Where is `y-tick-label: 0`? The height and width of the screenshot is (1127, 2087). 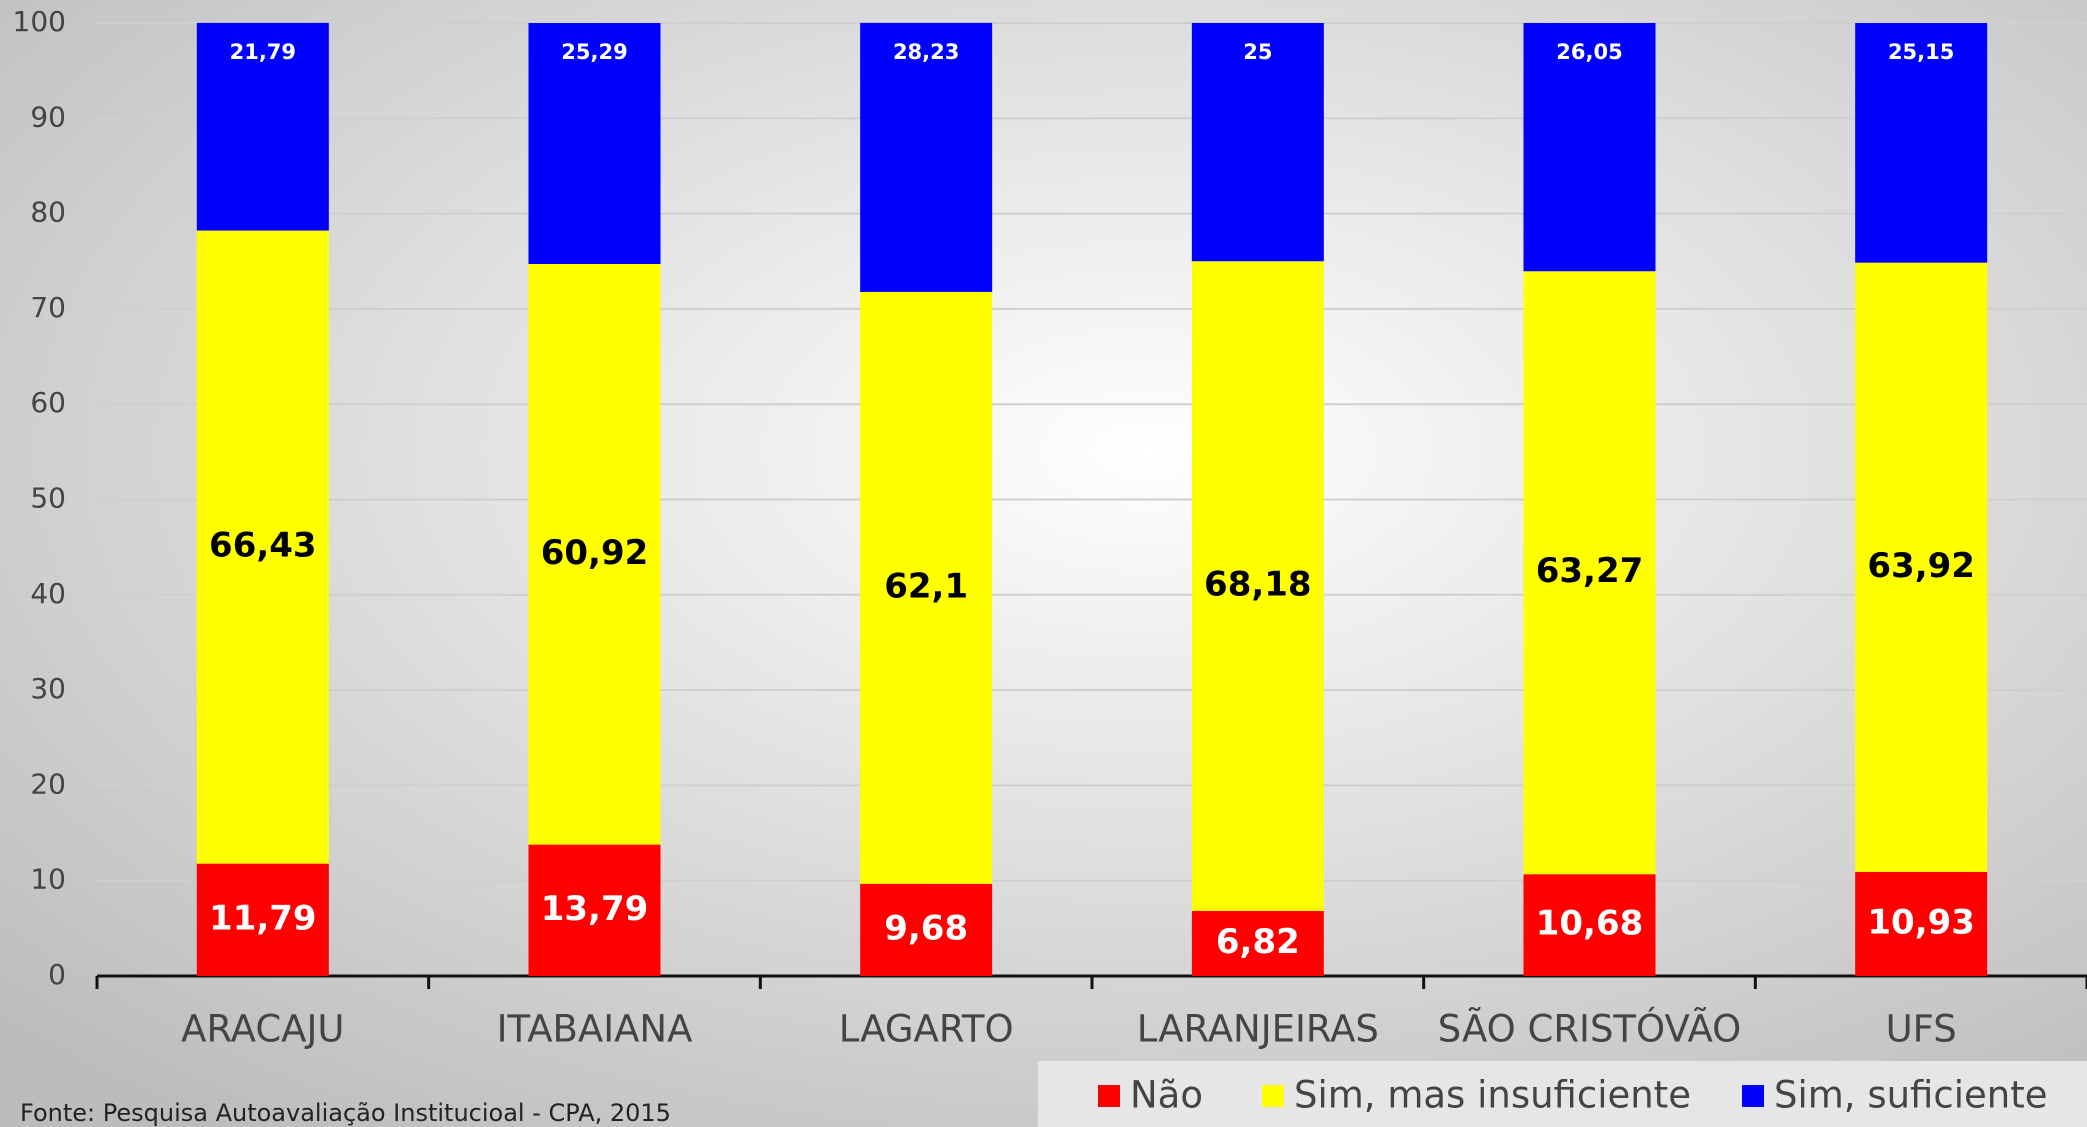
y-tick-label: 0 is located at coordinates (57, 974).